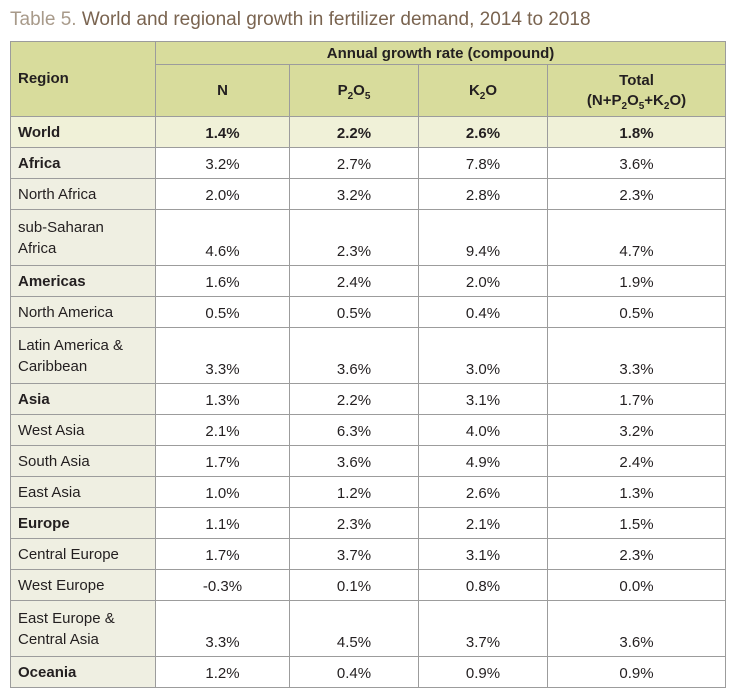 This screenshot has height=688, width=736. What do you see at coordinates (83, 237) in the screenshot?
I see `region-cell: sub-Saharan Africa` at bounding box center [83, 237].